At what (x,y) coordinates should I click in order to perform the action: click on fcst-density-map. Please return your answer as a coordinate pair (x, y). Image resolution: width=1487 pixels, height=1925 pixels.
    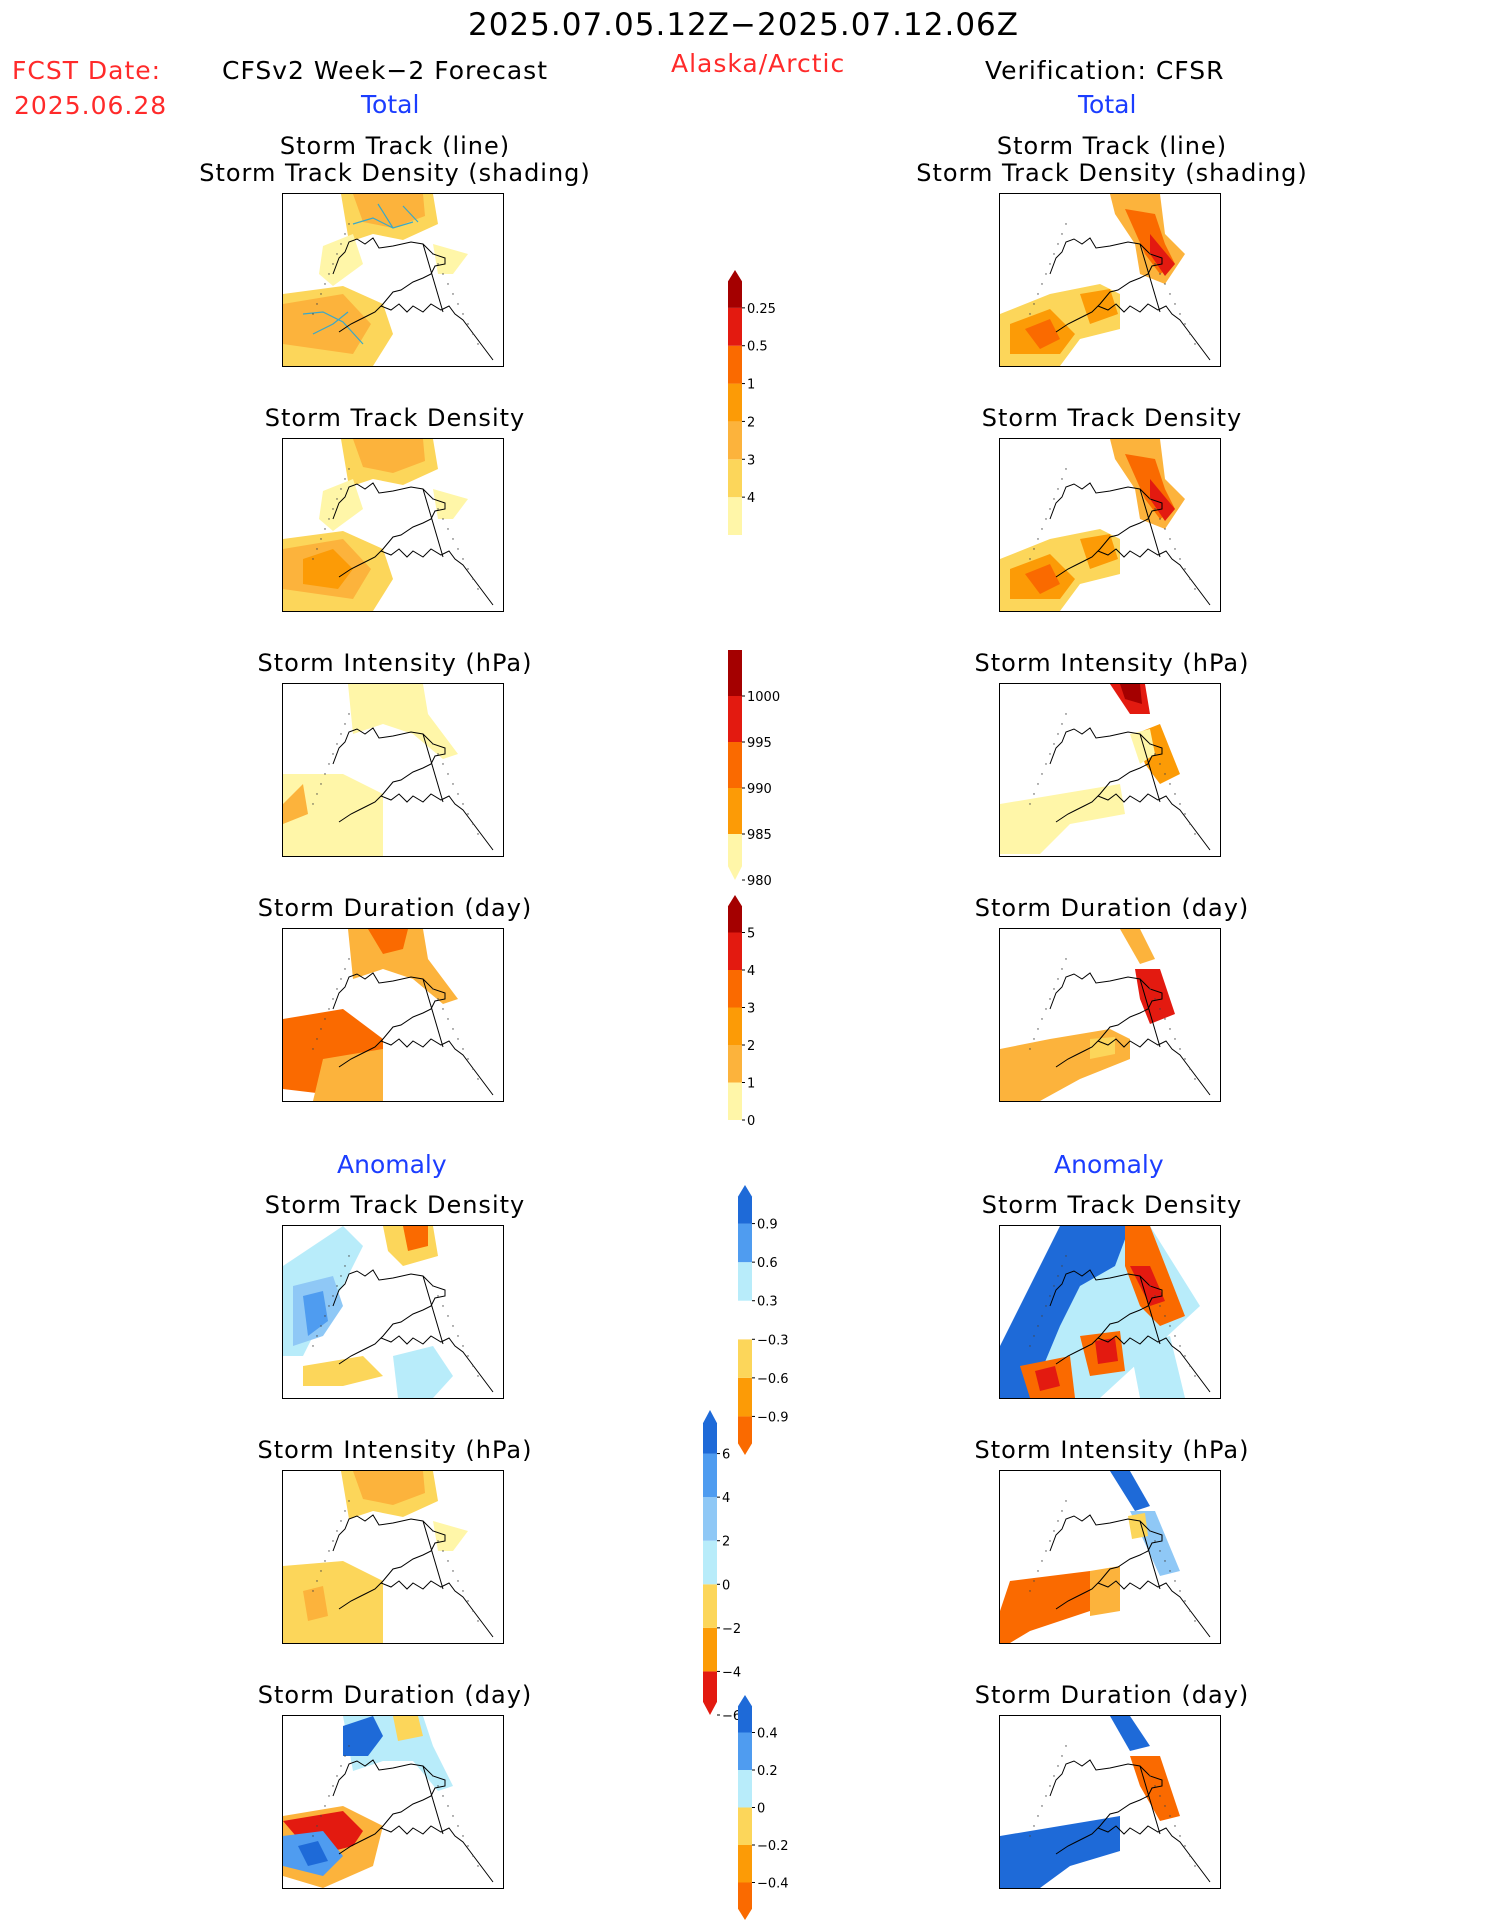
    Looking at the image, I should click on (393, 525).